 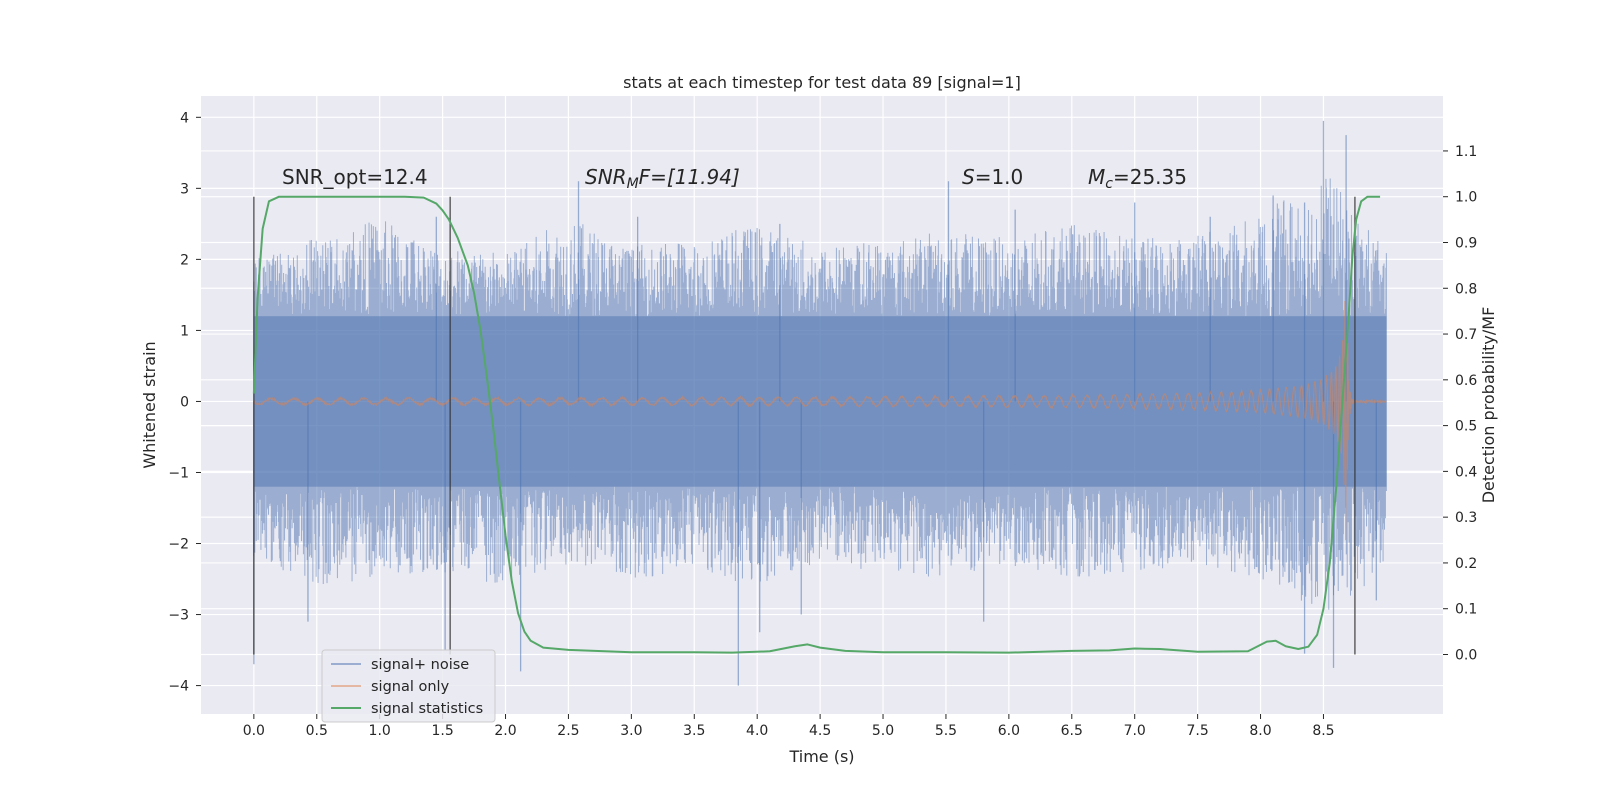 What do you see at coordinates (1466, 335) in the screenshot?
I see `y2-tick-label: 0.7` at bounding box center [1466, 335].